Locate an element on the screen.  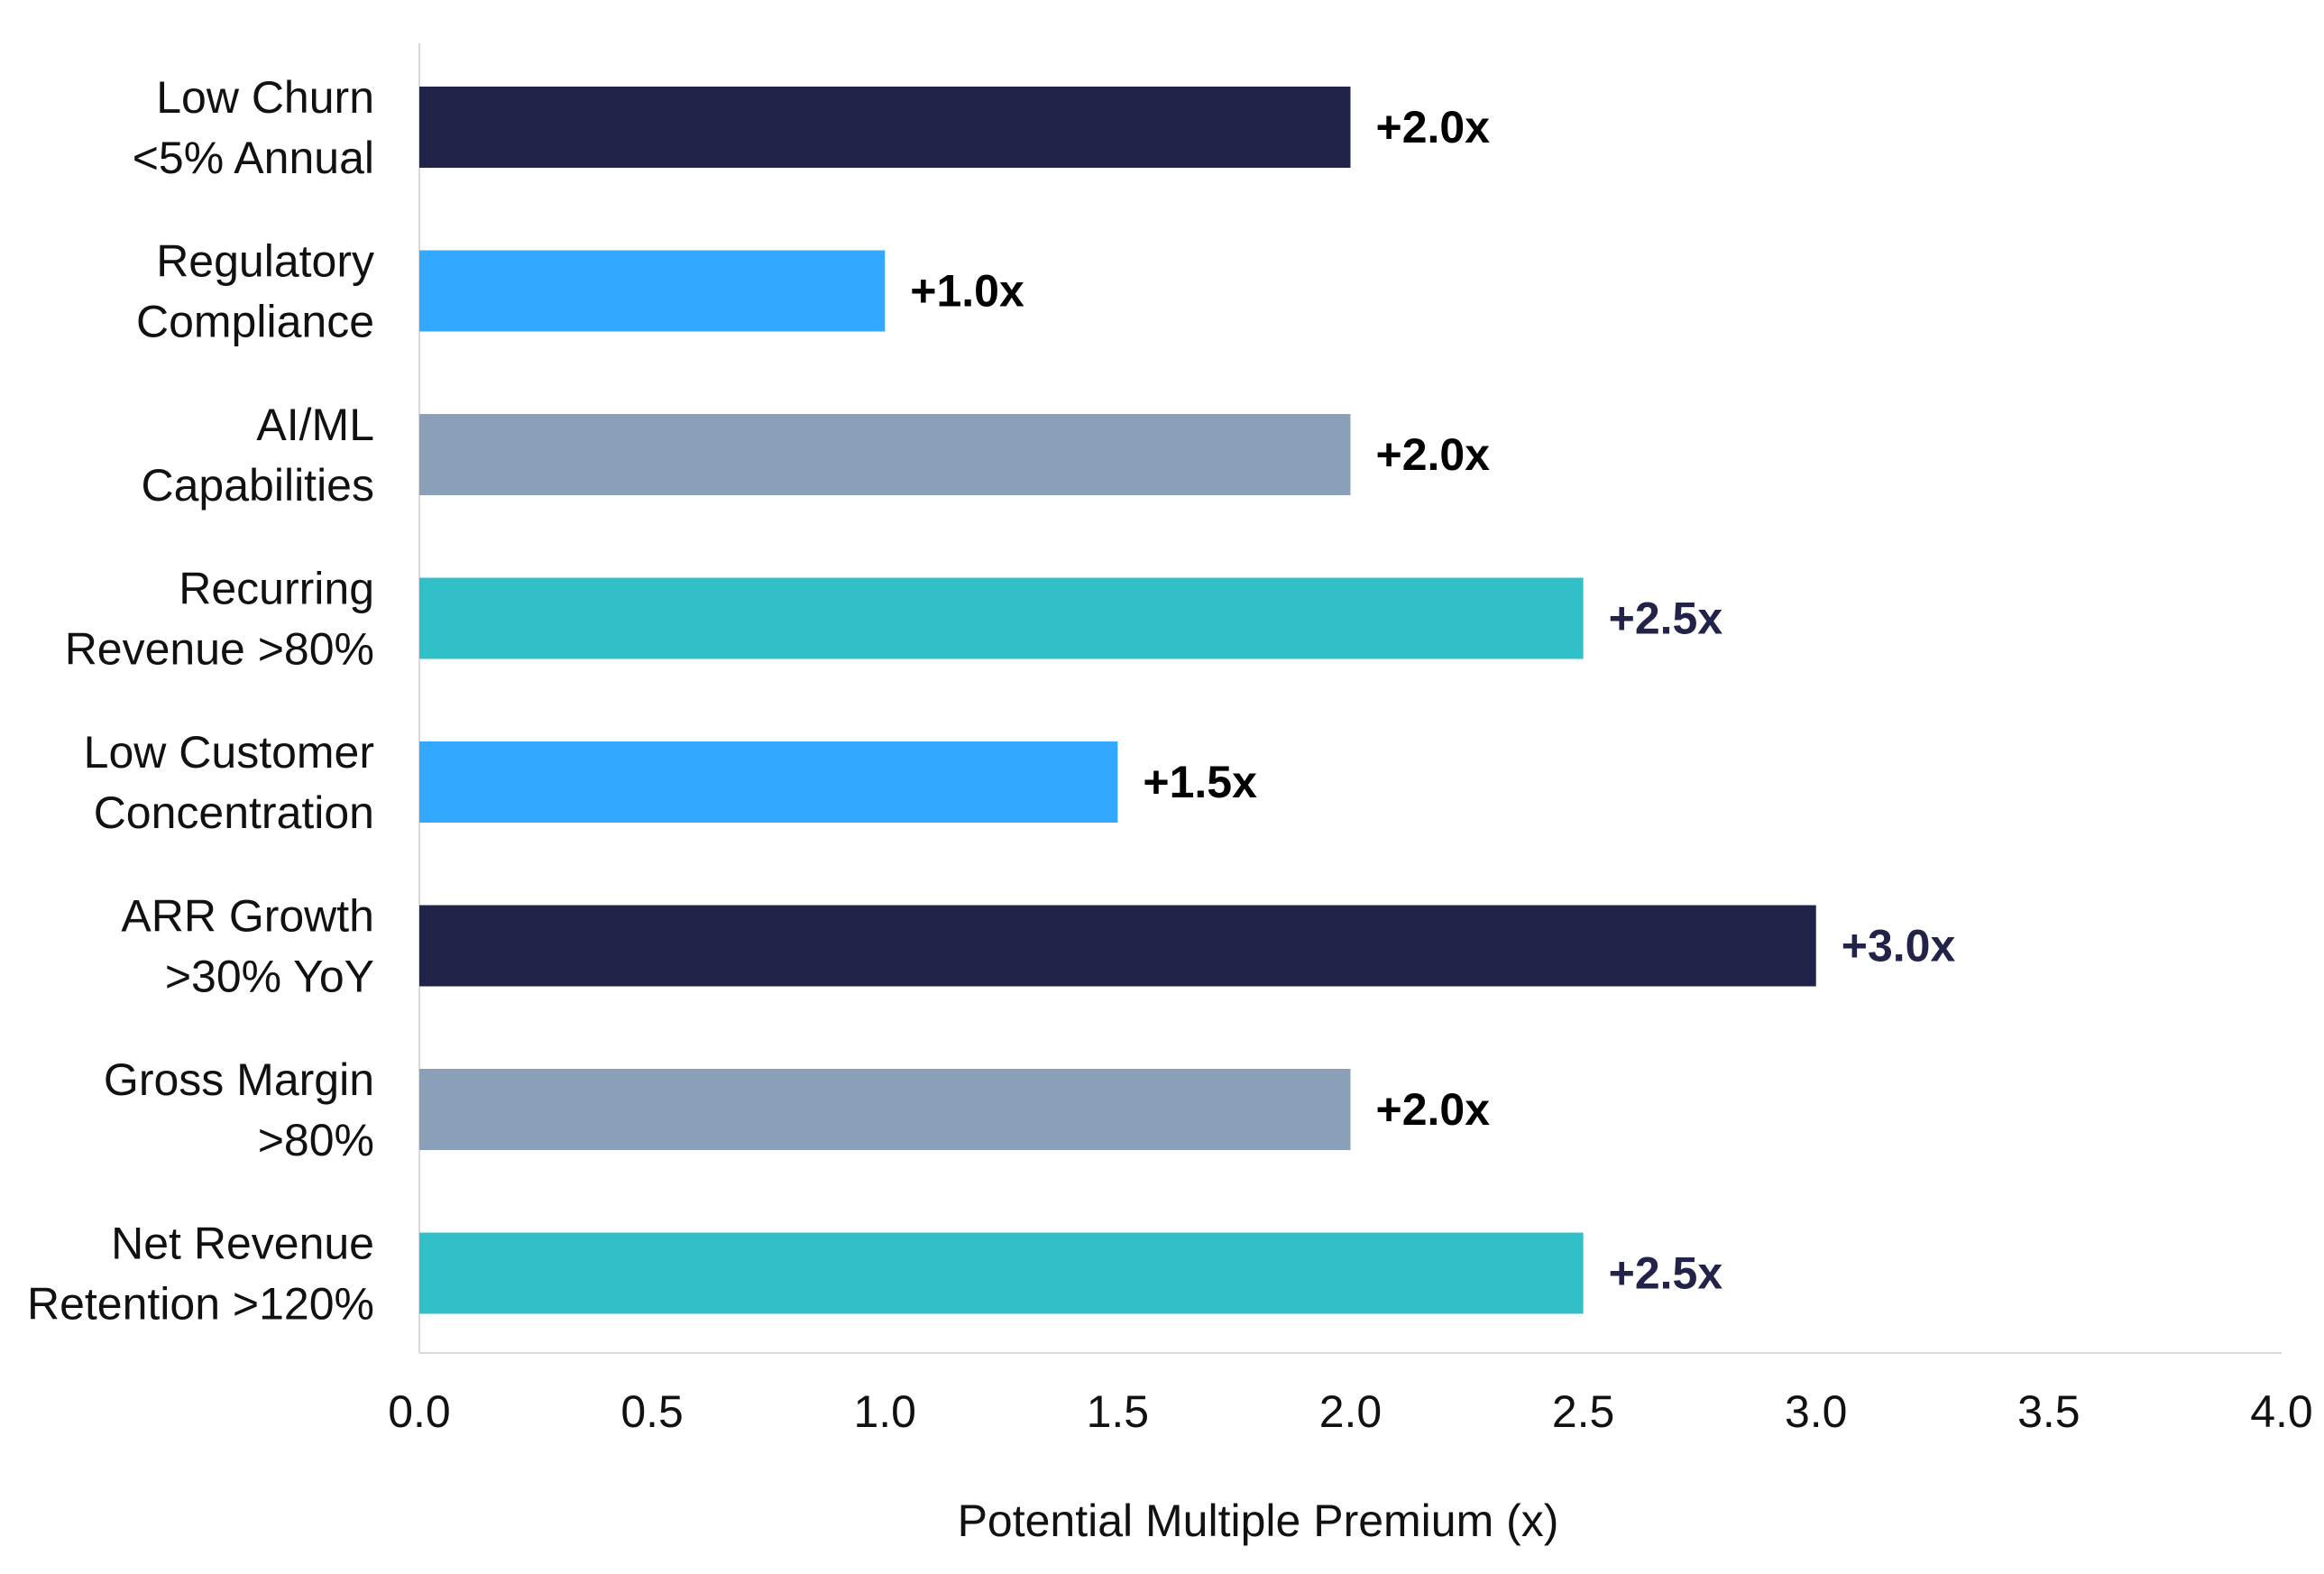
x-tick-label: 3.0 is located at coordinates (1816, 1411).